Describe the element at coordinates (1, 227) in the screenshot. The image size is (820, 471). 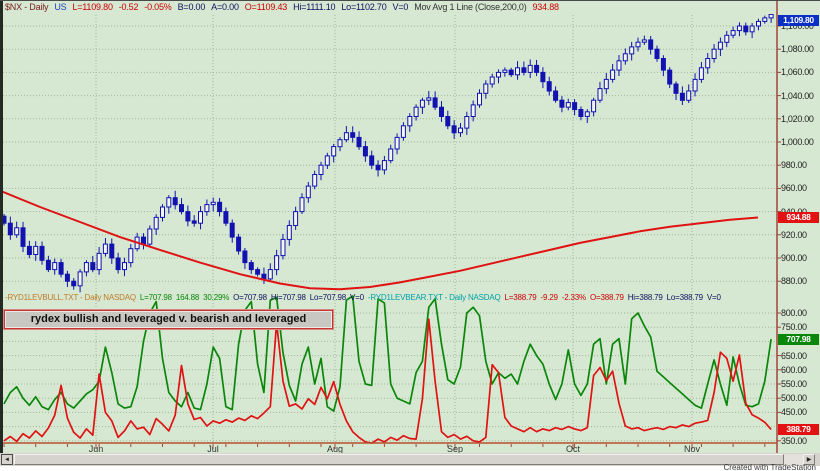
I see `window-left-edge` at that location.